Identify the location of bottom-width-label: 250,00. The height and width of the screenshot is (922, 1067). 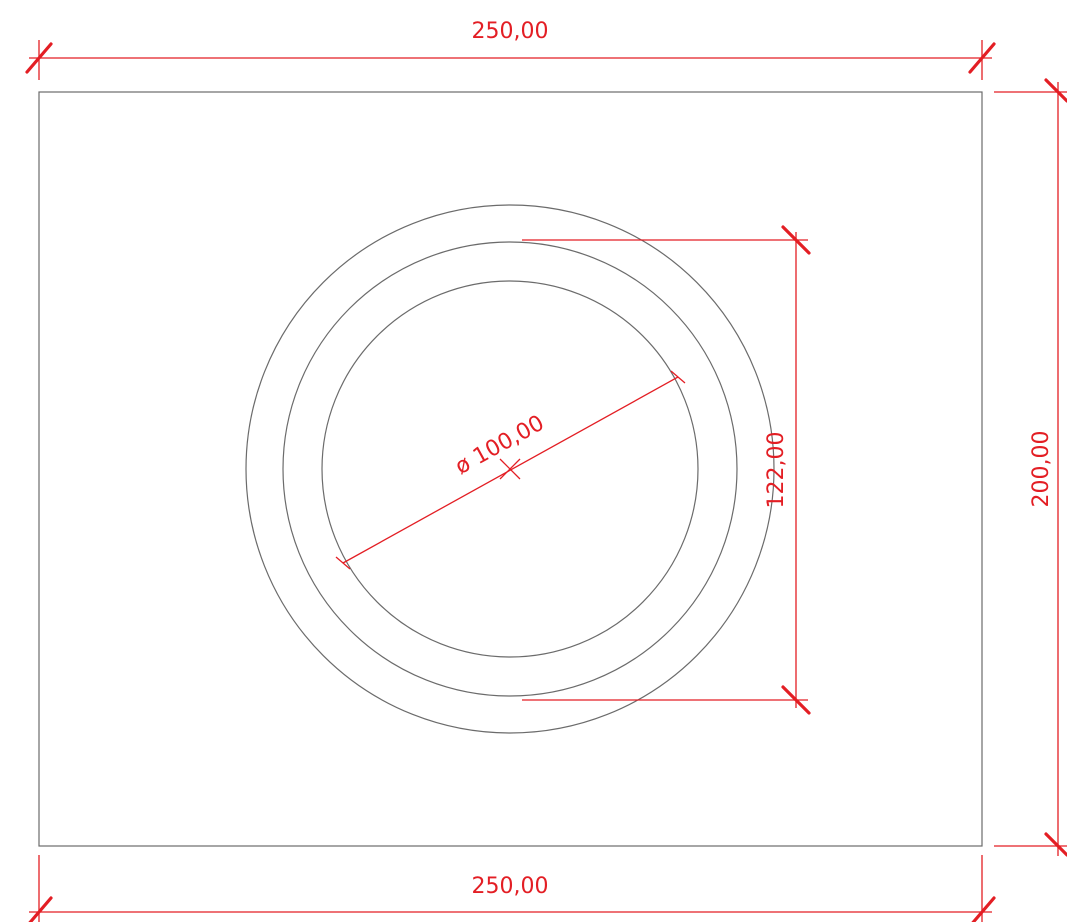
(510, 886).